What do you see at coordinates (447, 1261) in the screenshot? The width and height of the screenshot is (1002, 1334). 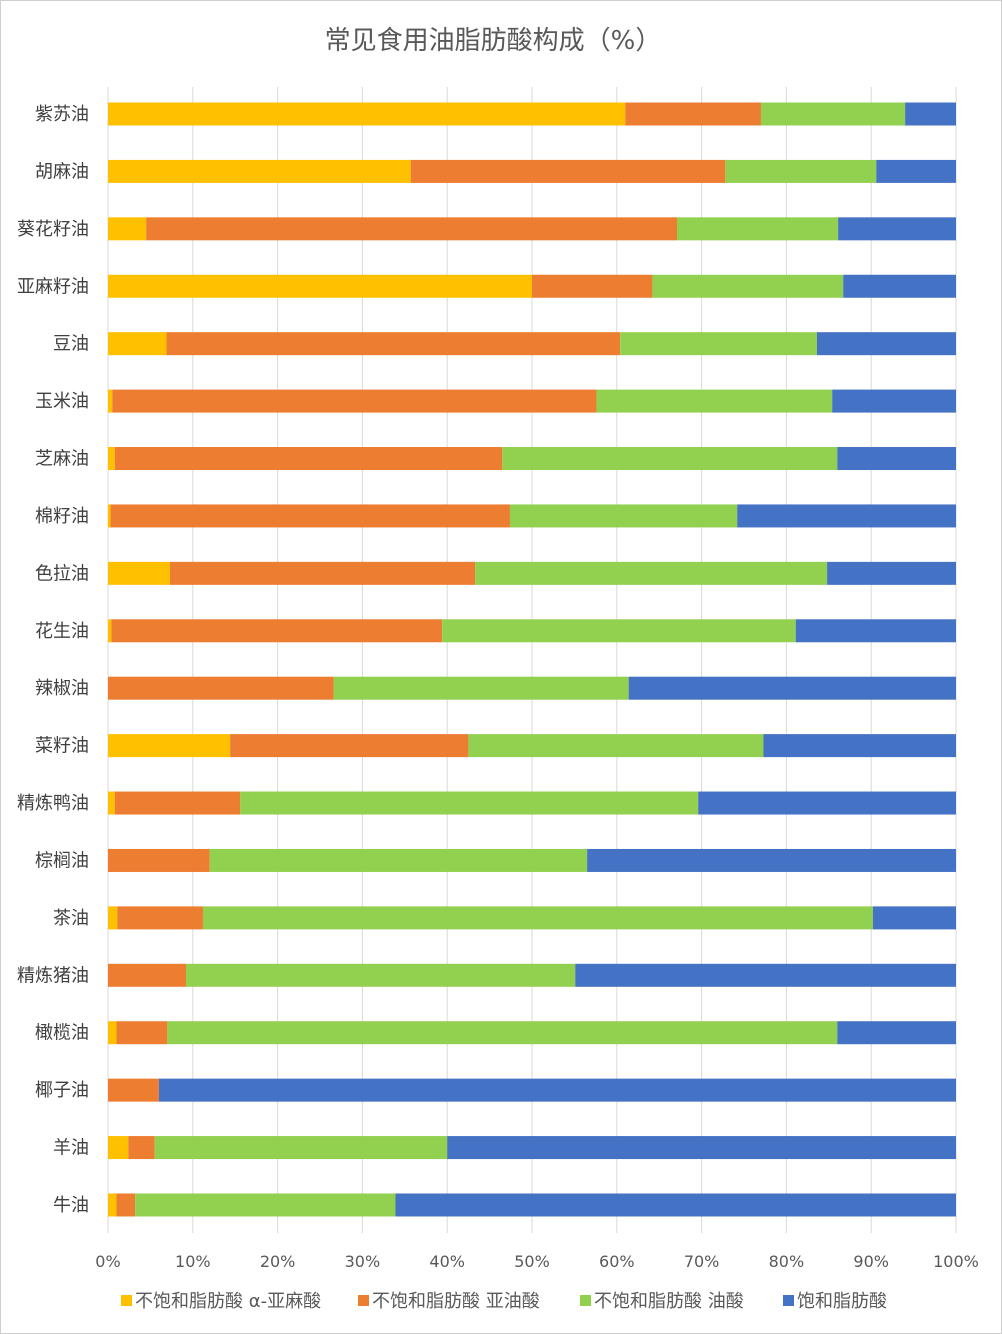 I see `x-tick-label: 40%` at bounding box center [447, 1261].